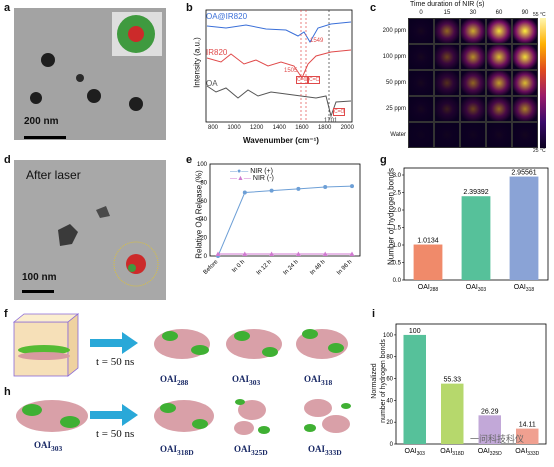 The width and height of the screenshot is (554, 467). What do you see at coordinates (397, 281) in the screenshot?
I see `bar-ytick: 0.0` at bounding box center [397, 281].